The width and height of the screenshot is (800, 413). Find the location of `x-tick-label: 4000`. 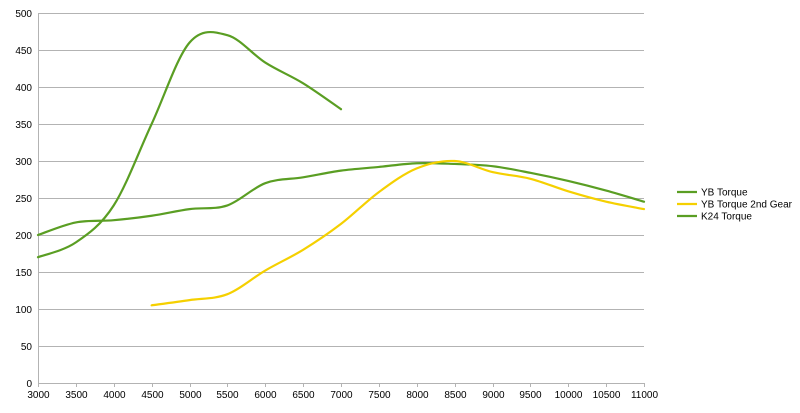

x-tick-label: 4000 is located at coordinates (114, 395).